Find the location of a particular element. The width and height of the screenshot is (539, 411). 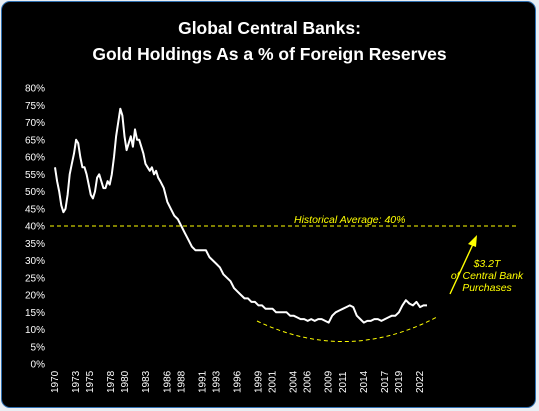

y-tick-label: 5% is located at coordinates (38, 347).